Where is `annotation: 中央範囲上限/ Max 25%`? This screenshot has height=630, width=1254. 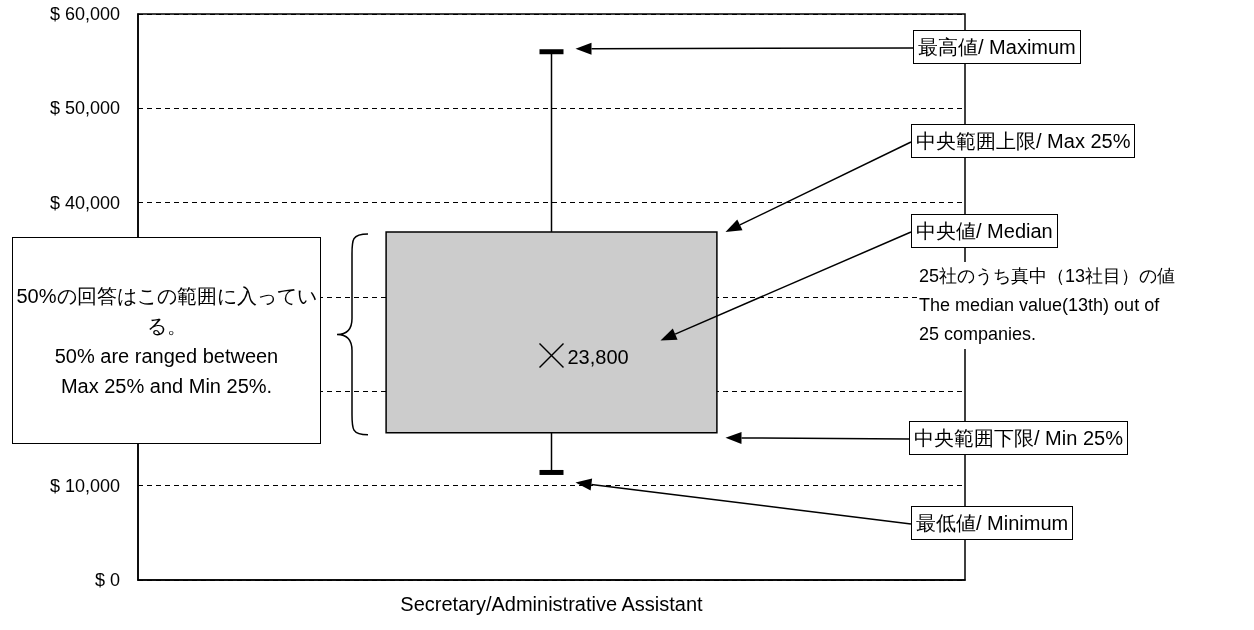 annotation: 中央範囲上限/ Max 25% is located at coordinates (1023, 141).